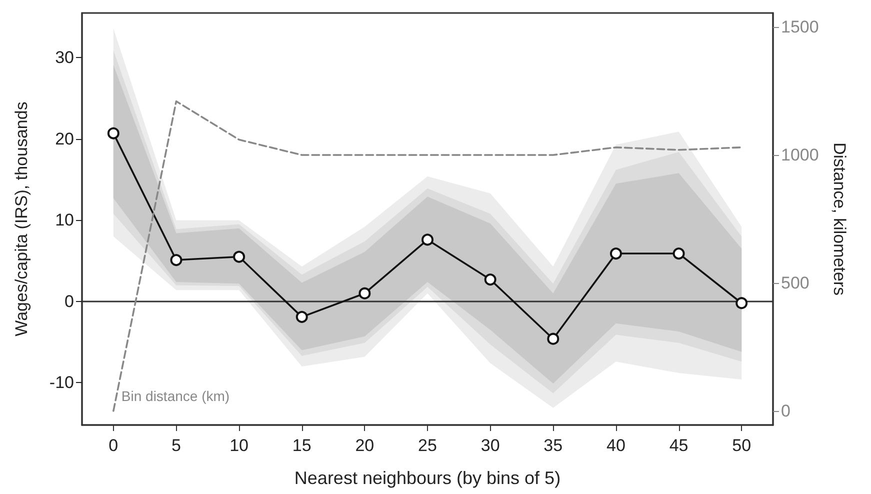  Describe the element at coordinates (839, 219) in the screenshot. I see `y2-axis-title: Distance, kilometers` at that location.